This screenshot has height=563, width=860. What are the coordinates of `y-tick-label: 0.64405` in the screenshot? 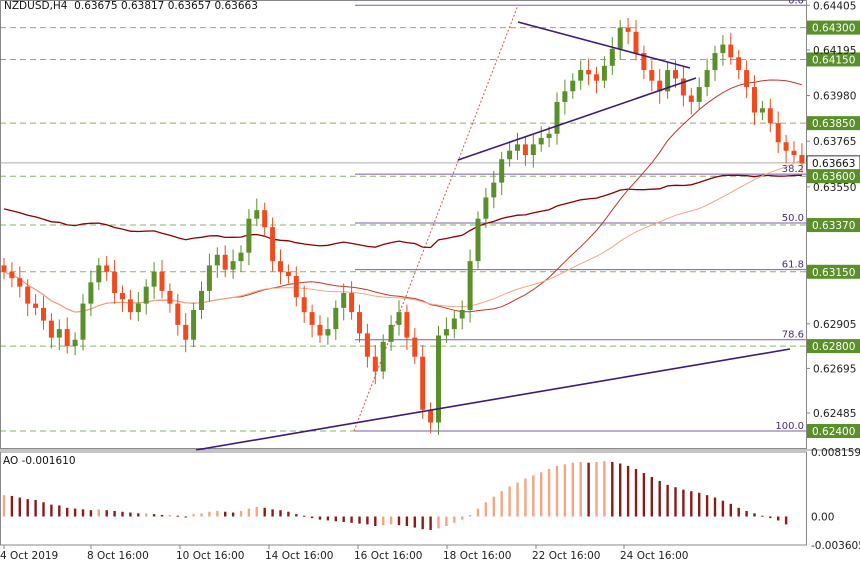 It's located at (834, 6).